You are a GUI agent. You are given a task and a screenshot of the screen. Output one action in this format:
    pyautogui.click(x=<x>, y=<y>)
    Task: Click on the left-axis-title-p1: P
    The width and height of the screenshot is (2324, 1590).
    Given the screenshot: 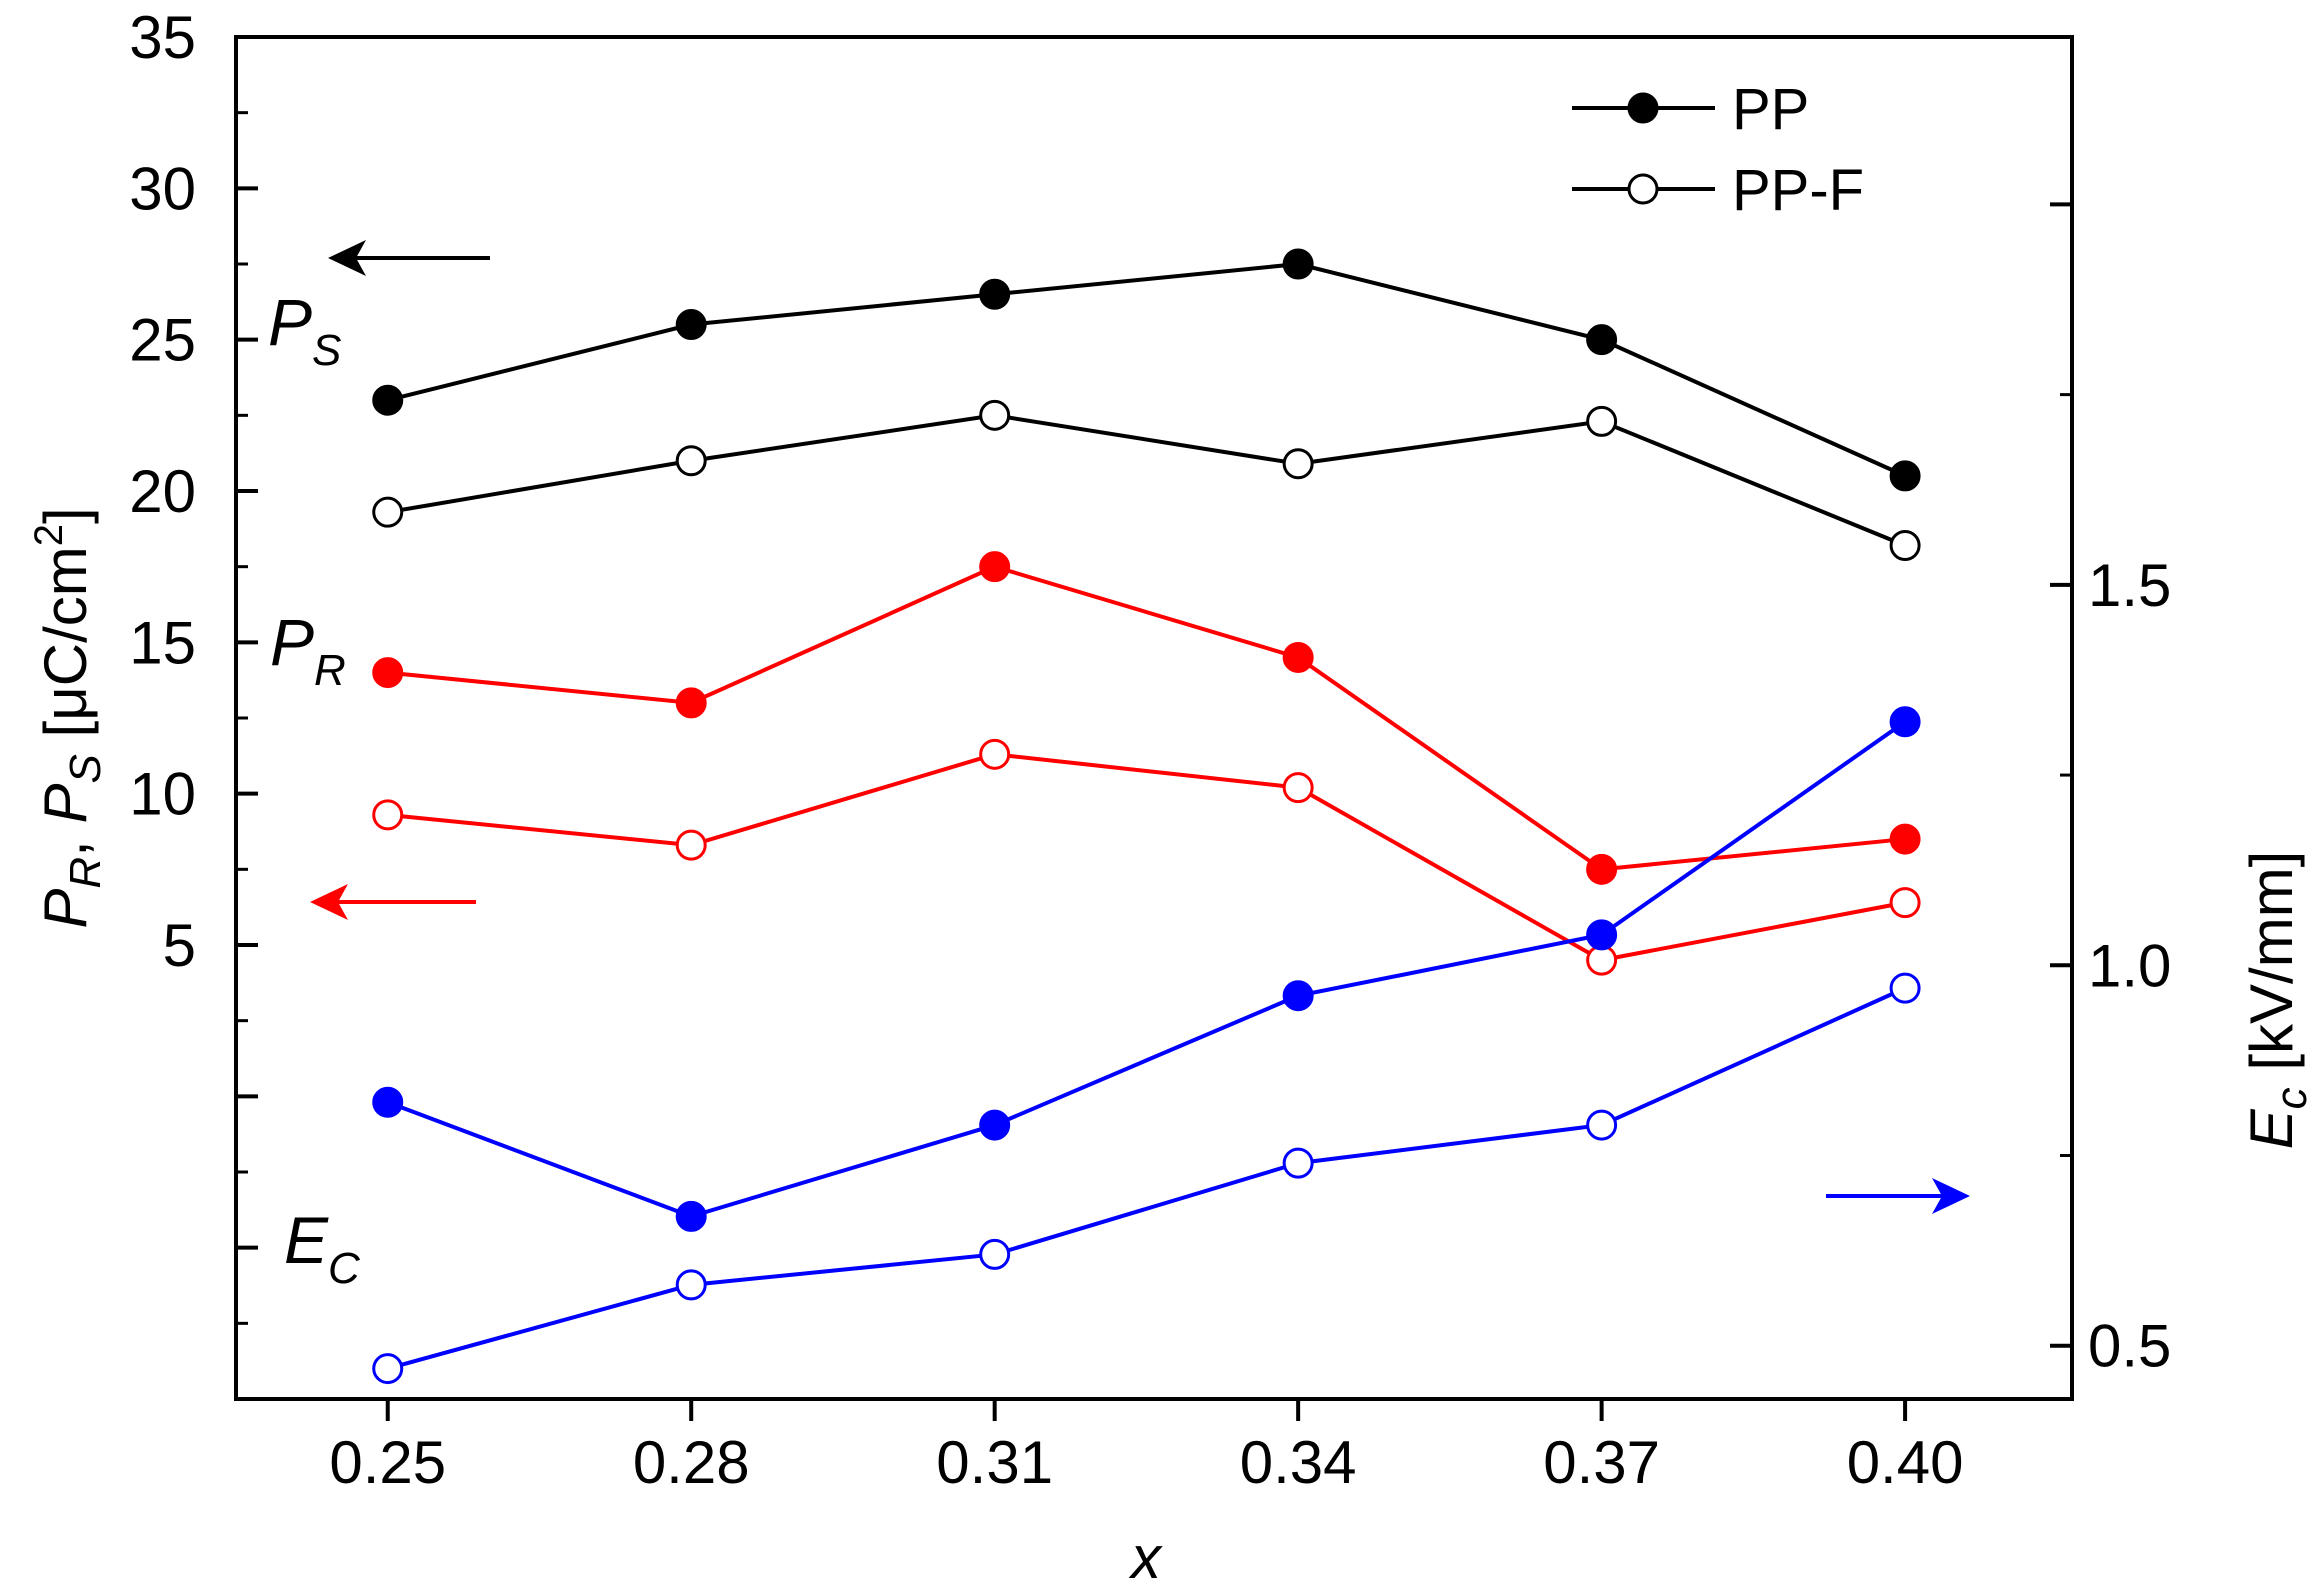 What is the action you would take?
    pyautogui.click(x=65, y=909)
    